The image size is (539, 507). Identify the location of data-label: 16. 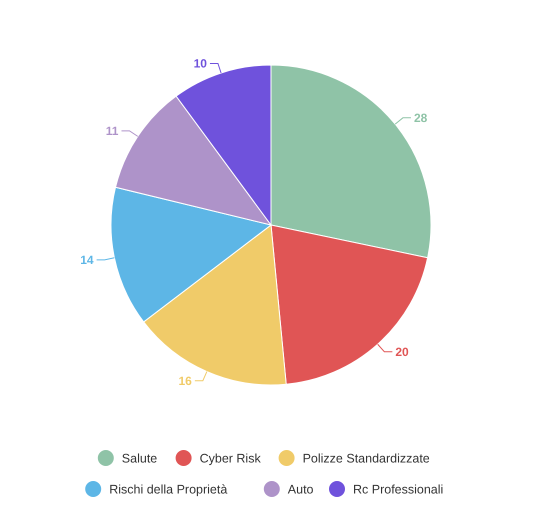
(185, 381).